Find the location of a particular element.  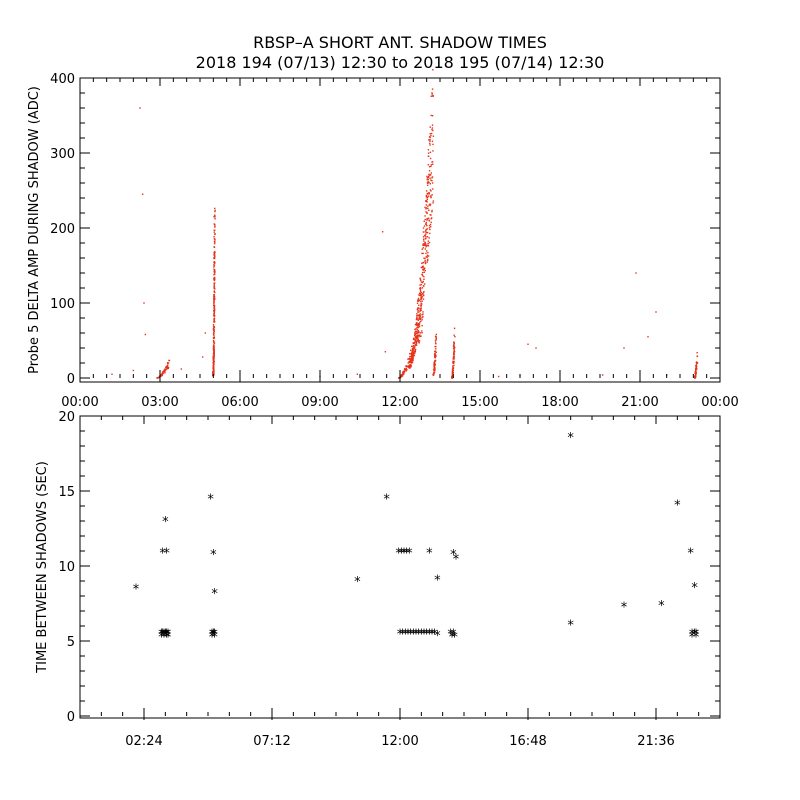

bottom-y-axis-label: TIME BETWEEN SHADOWS (SEC) is located at coordinates (42, 567).